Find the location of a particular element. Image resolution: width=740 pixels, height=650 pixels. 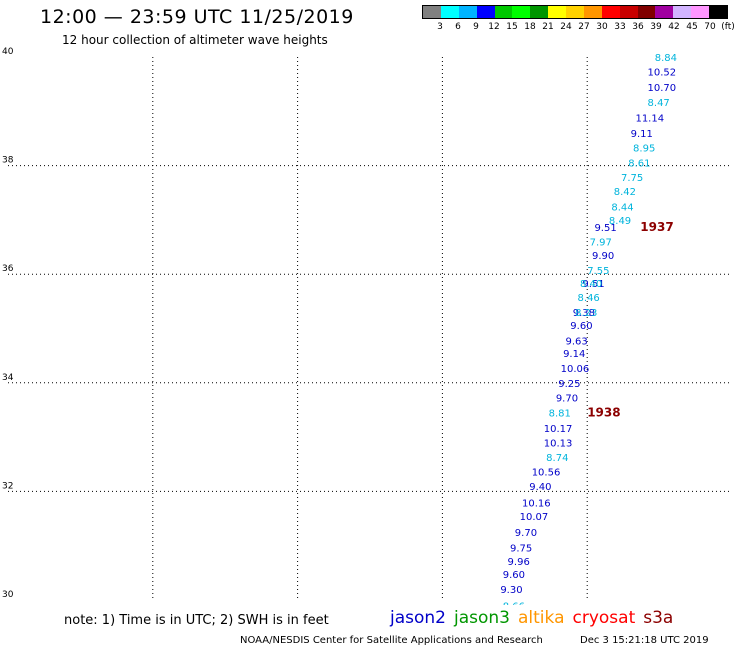

axis-labels: -150-147-144-141-138-135303234363840 is located at coordinates (8, 323).